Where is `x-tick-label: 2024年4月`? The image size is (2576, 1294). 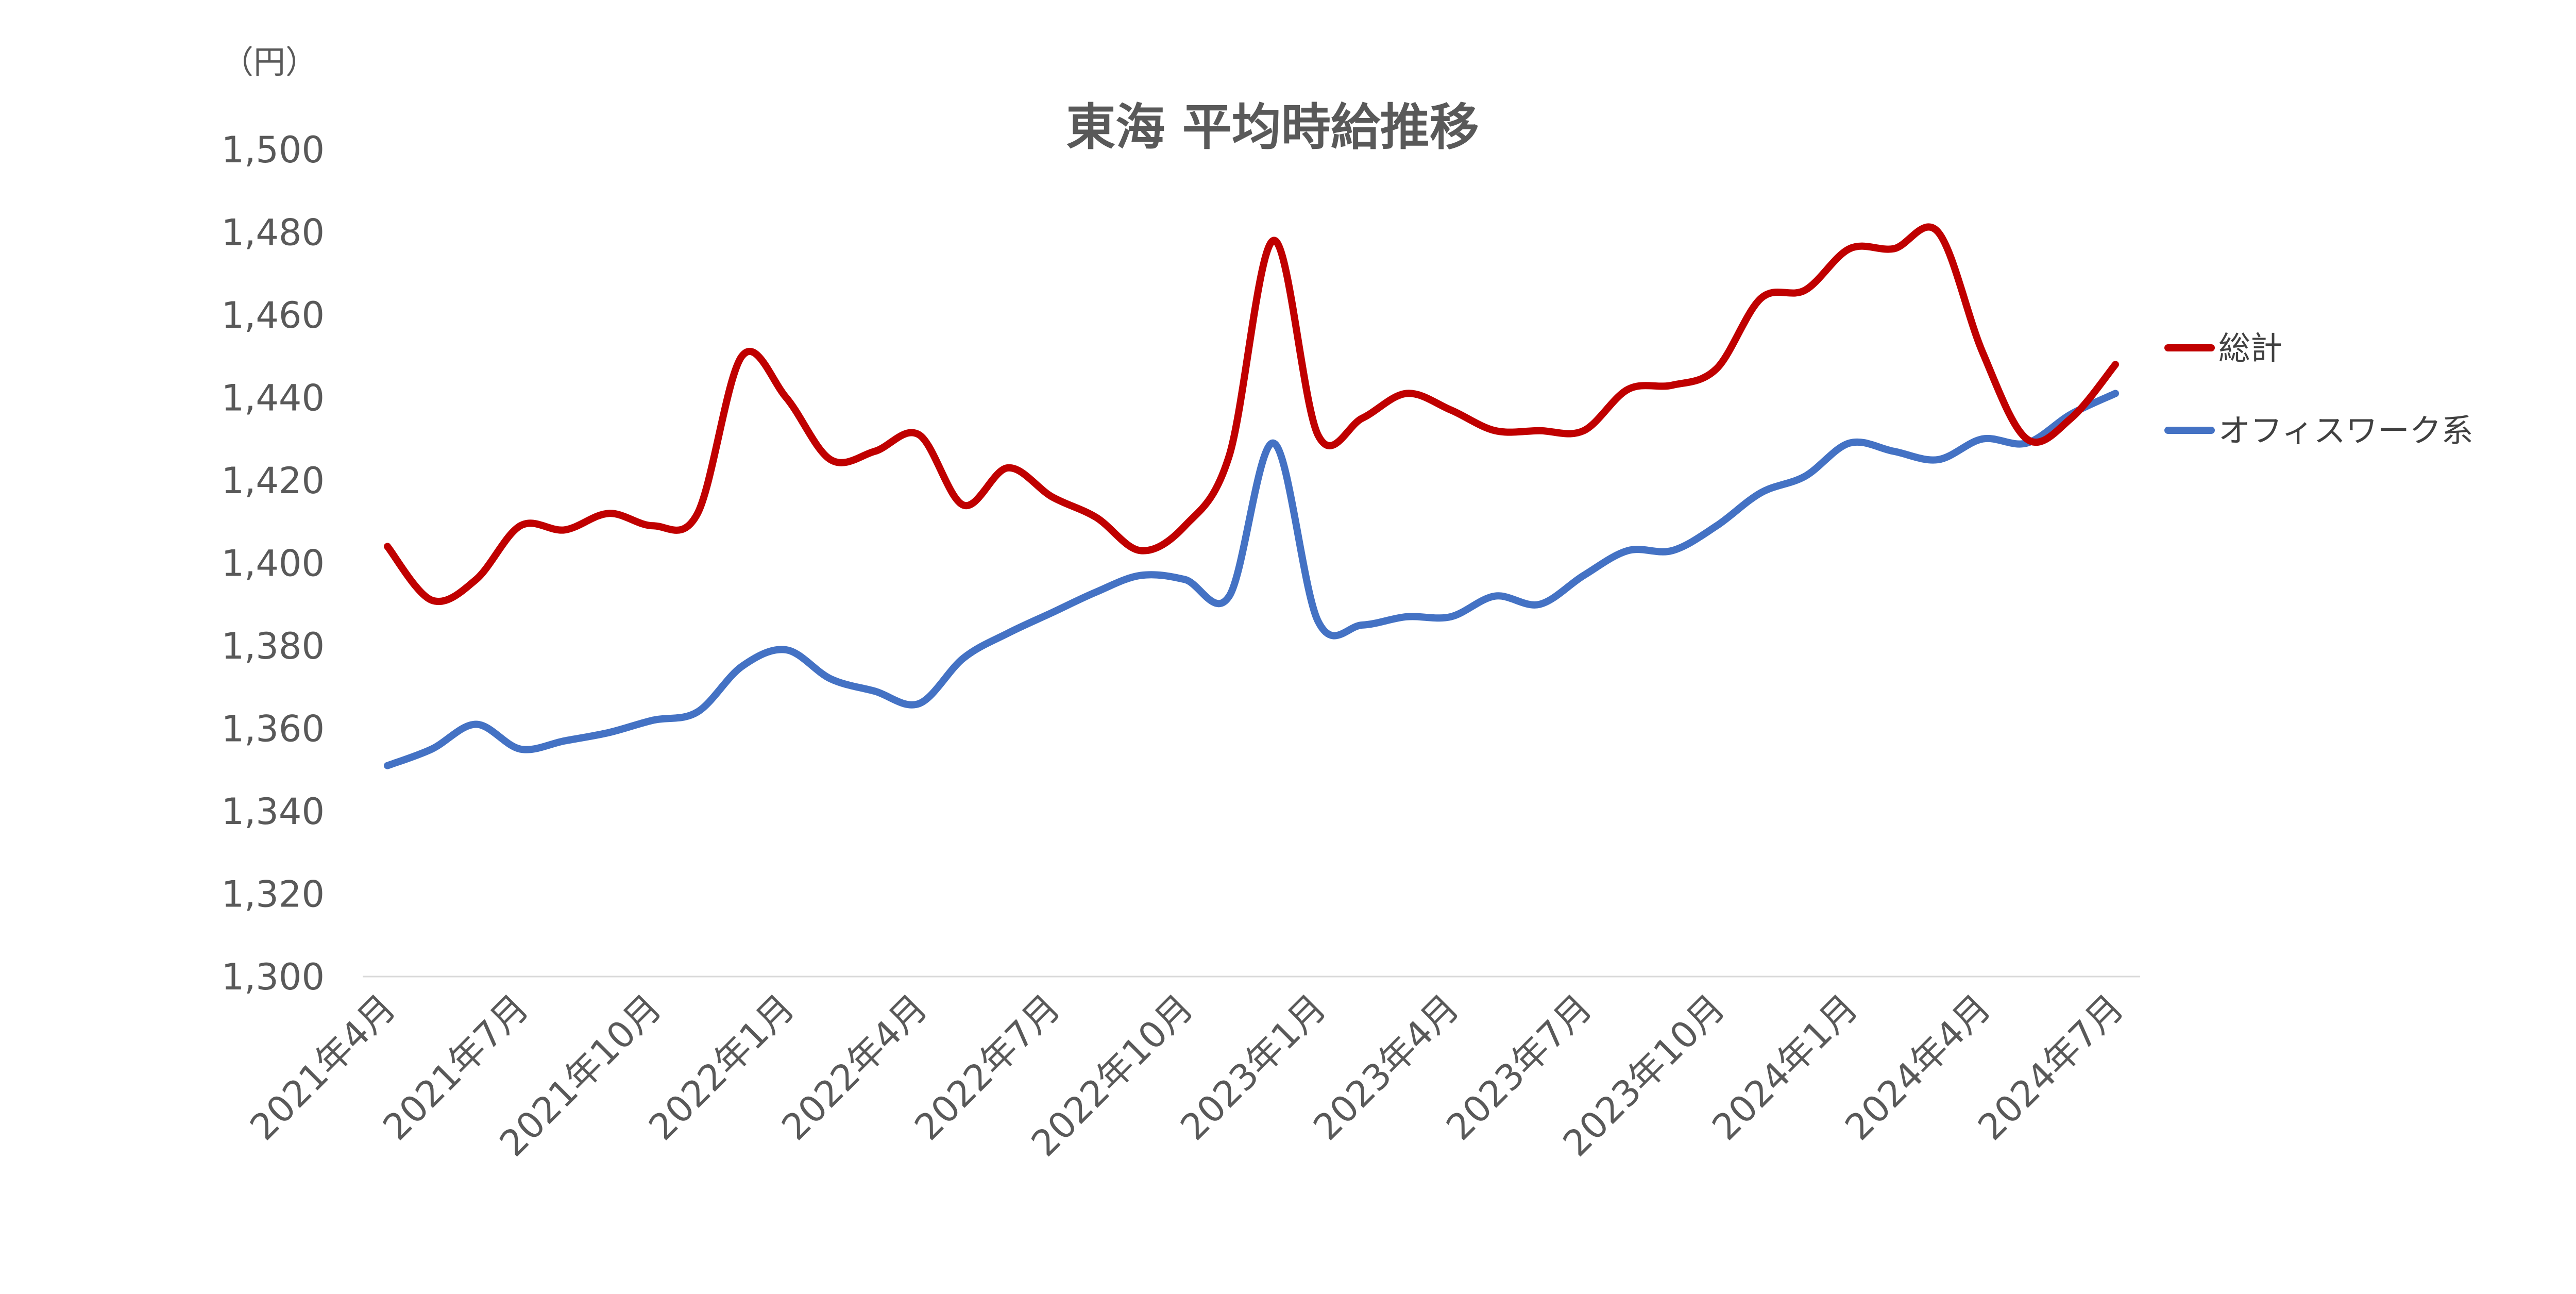
x-tick-label: 2024年4月 is located at coordinates (1918, 1067).